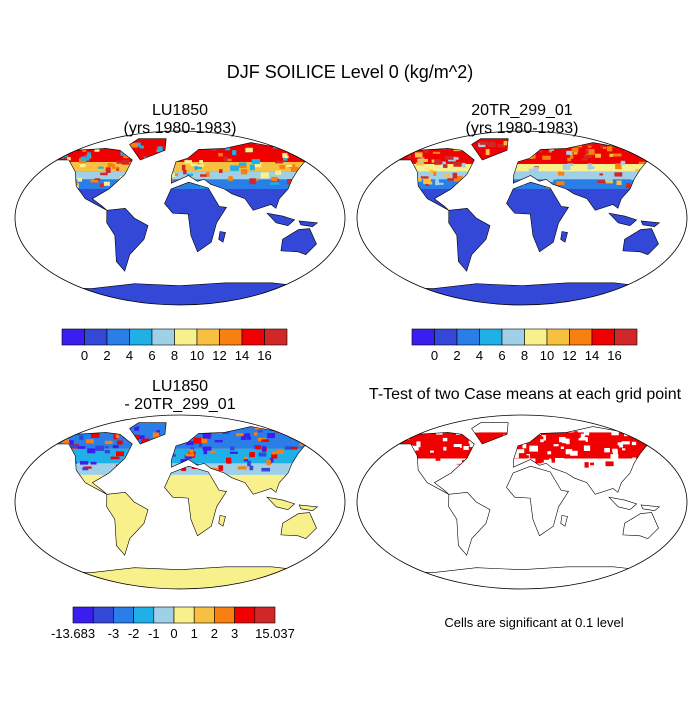  Describe the element at coordinates (524, 505) in the screenshot. I see `map-clip` at that location.